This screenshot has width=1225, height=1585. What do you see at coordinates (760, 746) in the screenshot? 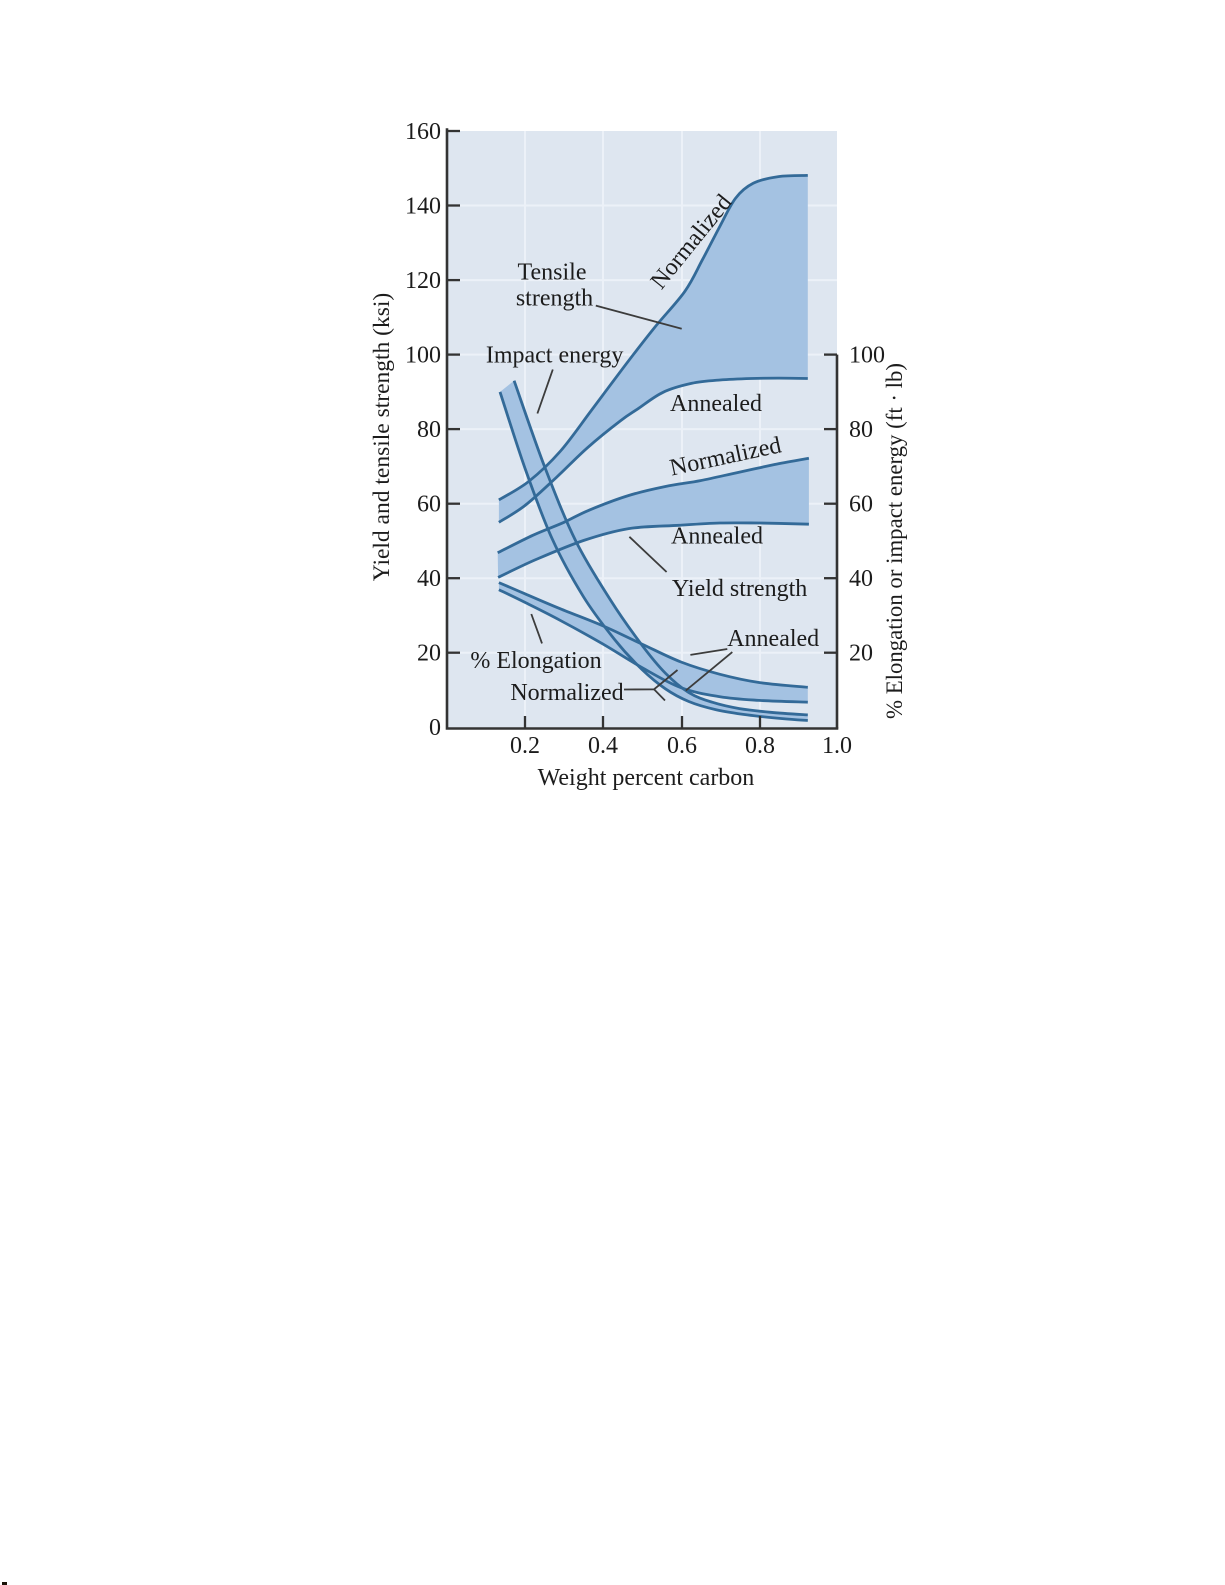
I see `svg-text: 0.8` at bounding box center [760, 746].